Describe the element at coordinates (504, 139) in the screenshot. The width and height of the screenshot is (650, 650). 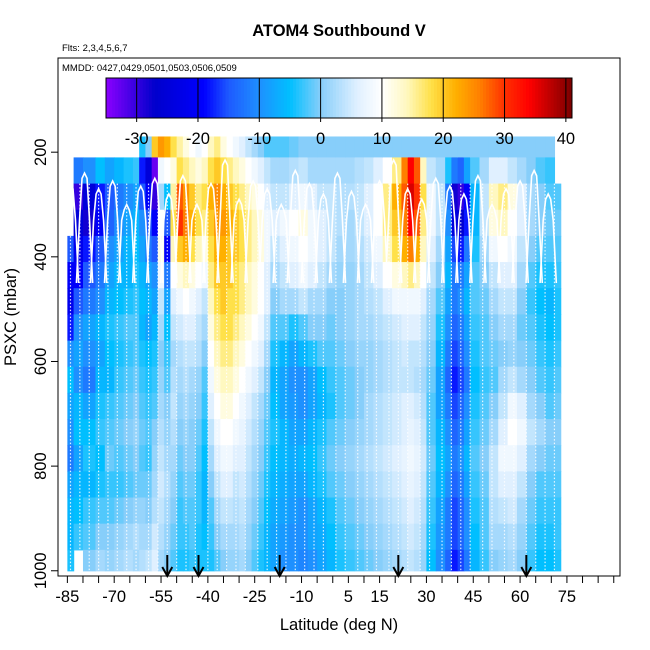
I see `colorbar-tick-label: 30` at that location.